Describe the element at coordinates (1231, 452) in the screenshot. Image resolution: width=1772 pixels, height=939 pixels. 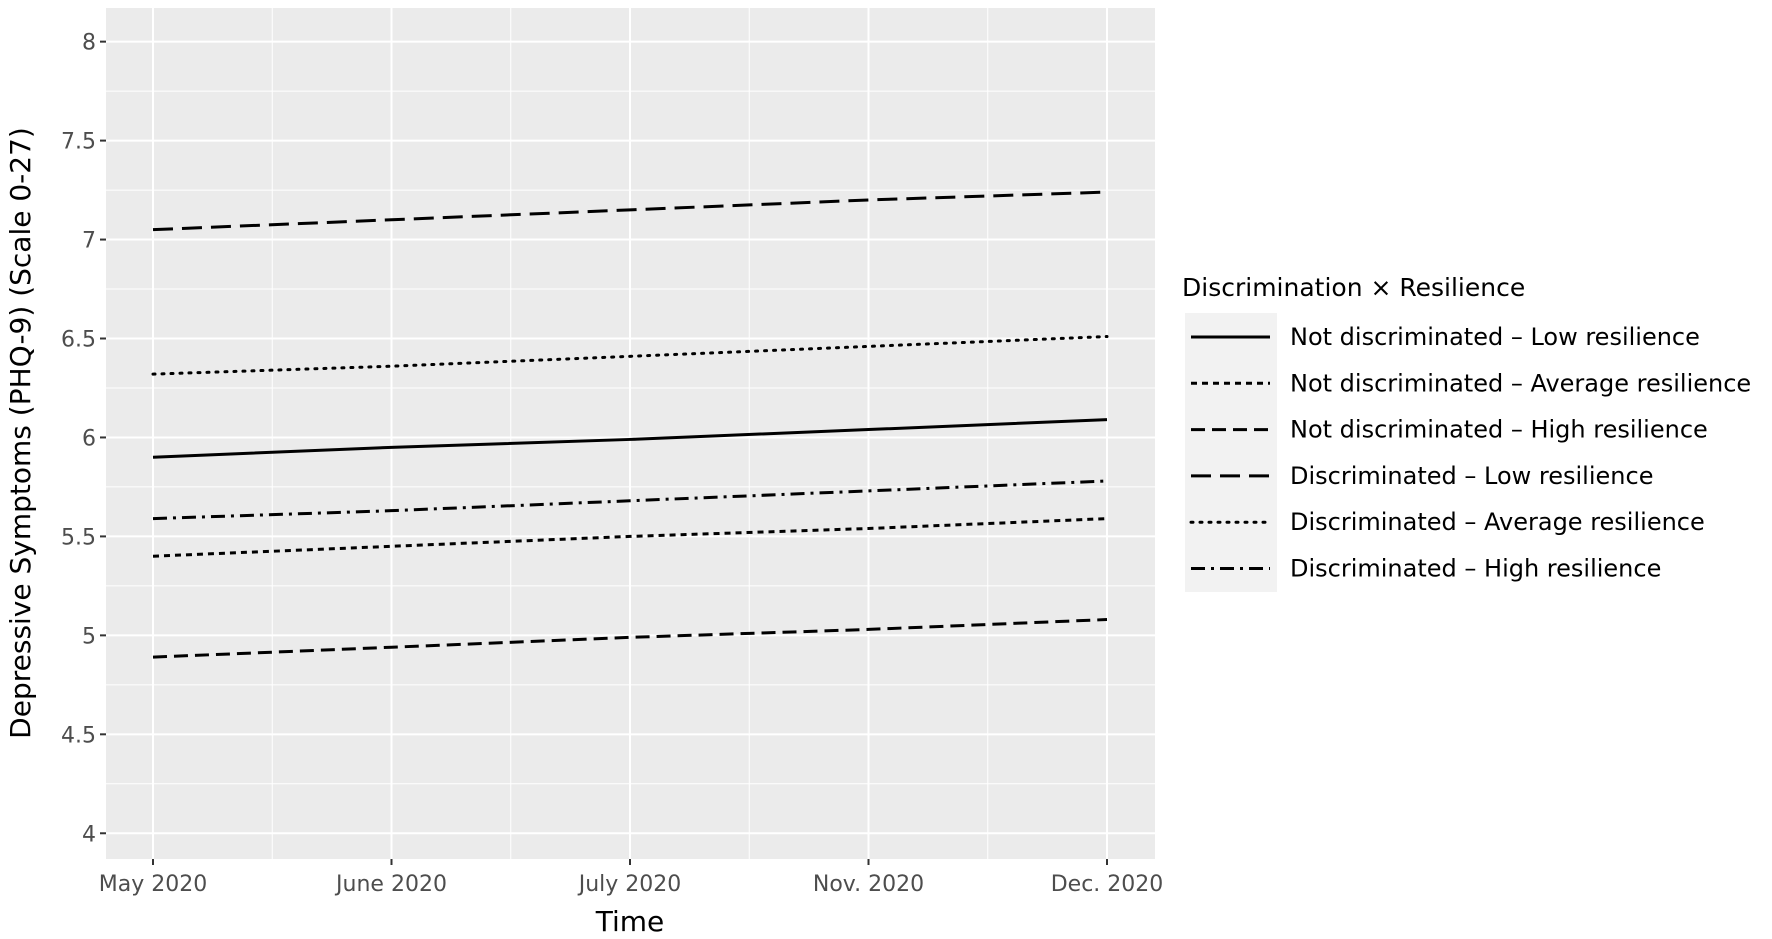
I see `legend-keys-background` at that location.